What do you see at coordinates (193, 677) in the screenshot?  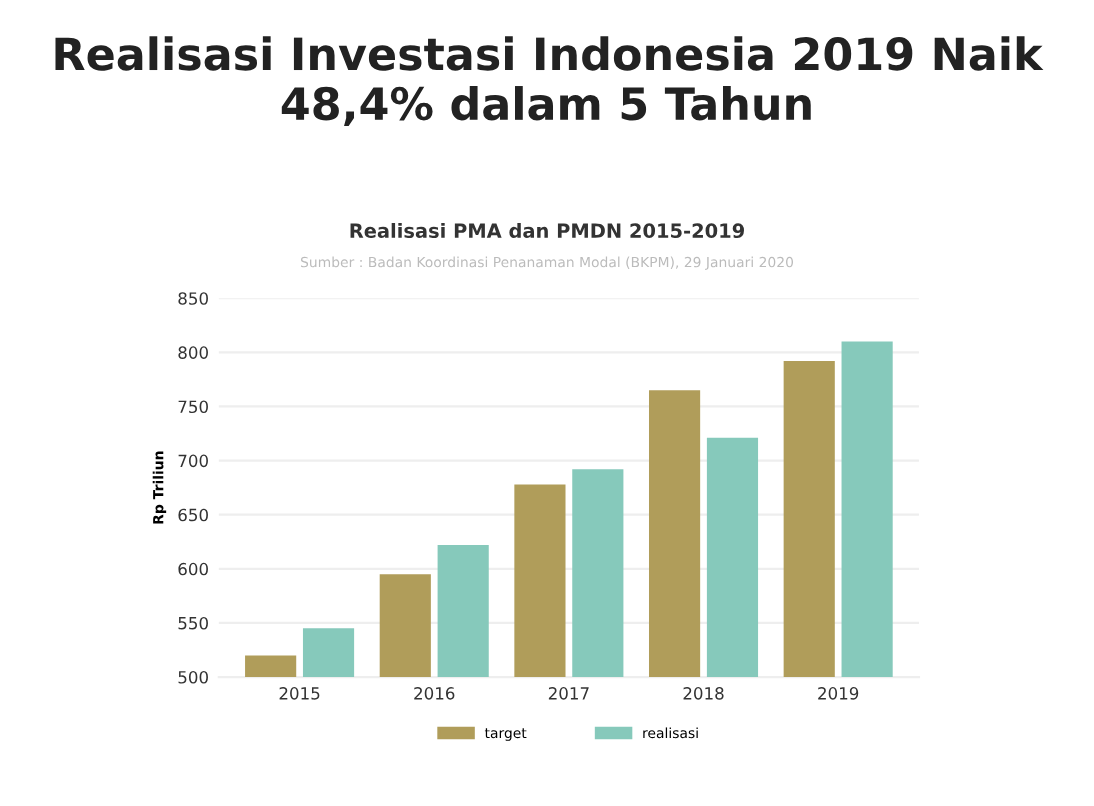 I see `y-tick-label: 500` at bounding box center [193, 677].